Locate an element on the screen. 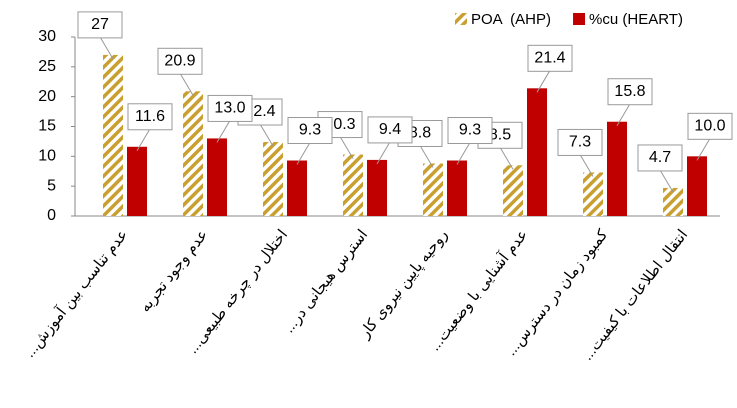 This screenshot has width=737, height=408. value-label: 9.4 is located at coordinates (390, 129).